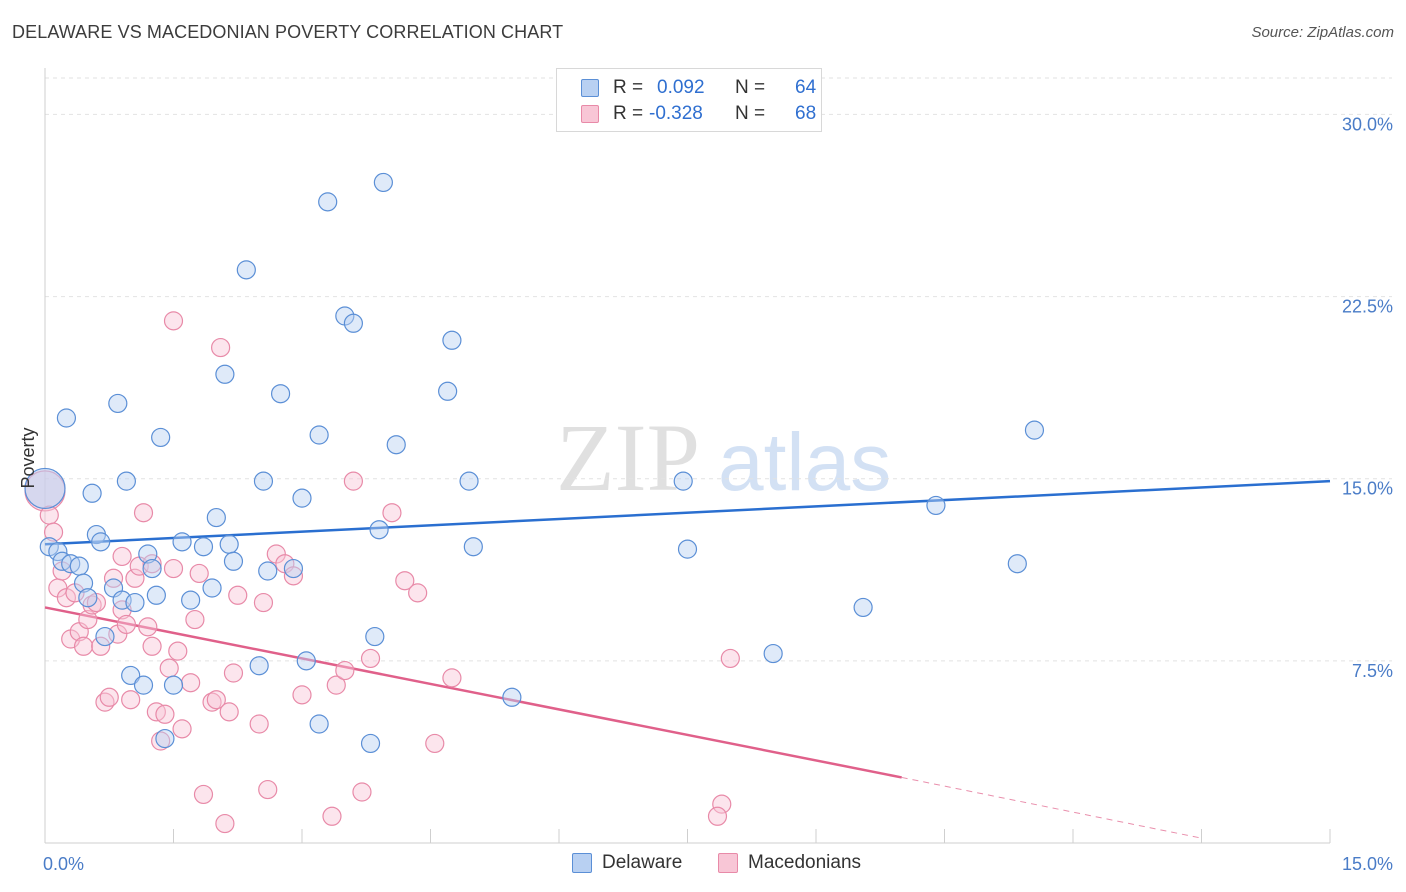 The height and width of the screenshot is (892, 1406). What do you see at coordinates (804, 462) in the screenshot?
I see `watermark-atlas: atlas` at bounding box center [804, 462].